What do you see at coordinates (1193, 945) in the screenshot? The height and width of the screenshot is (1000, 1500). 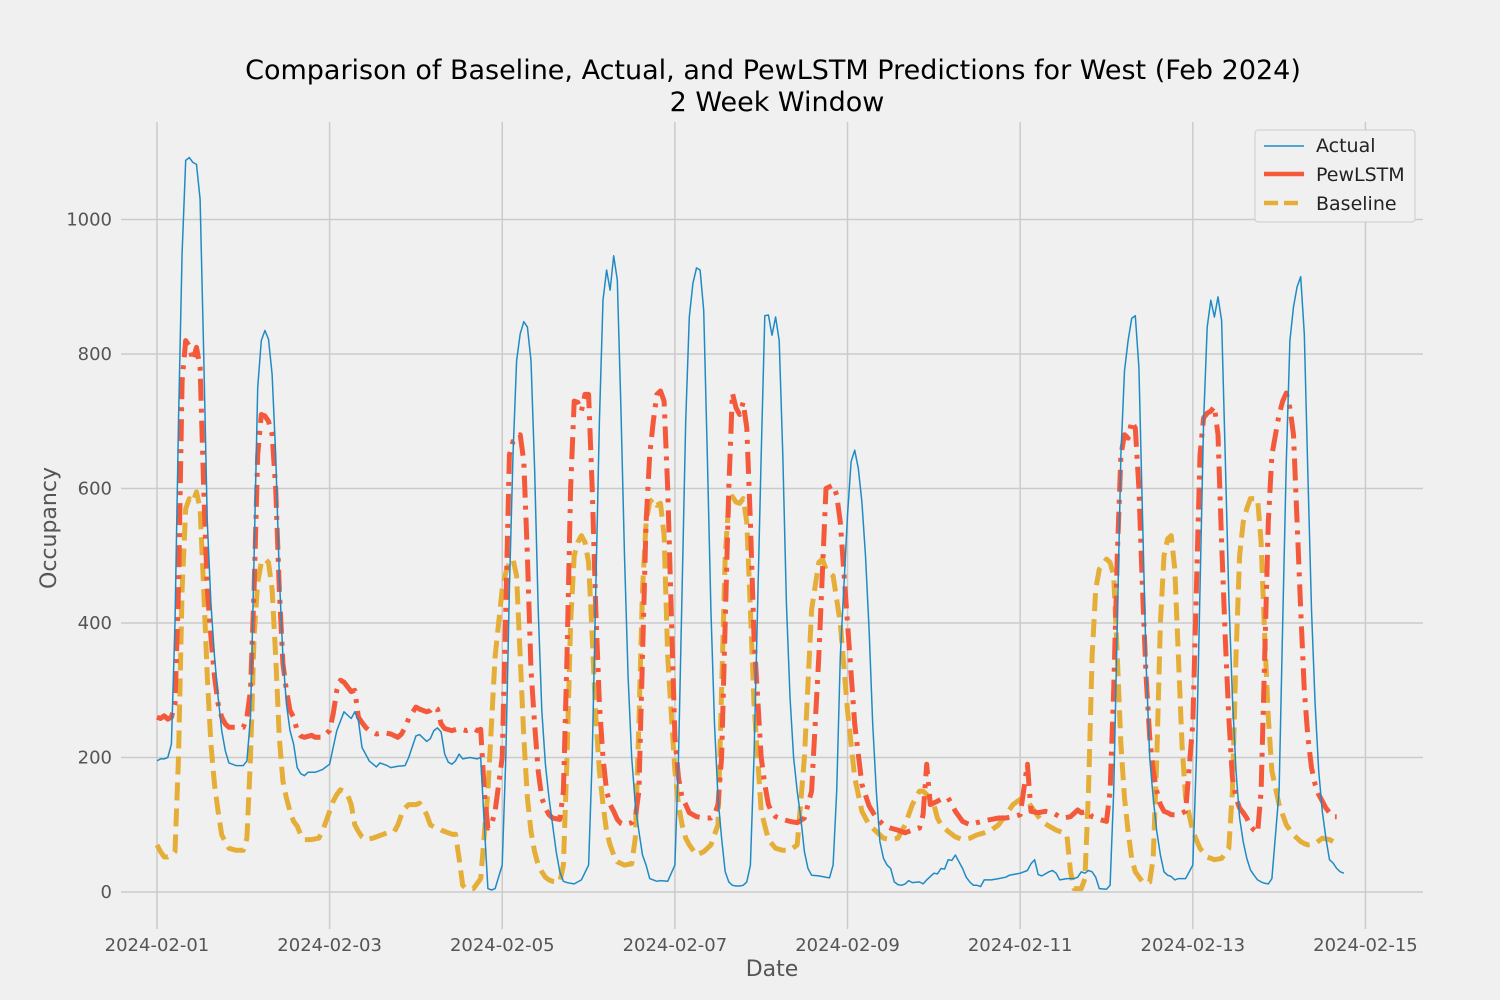 I see `x-tick-label: 2024-02-13` at bounding box center [1193, 945].